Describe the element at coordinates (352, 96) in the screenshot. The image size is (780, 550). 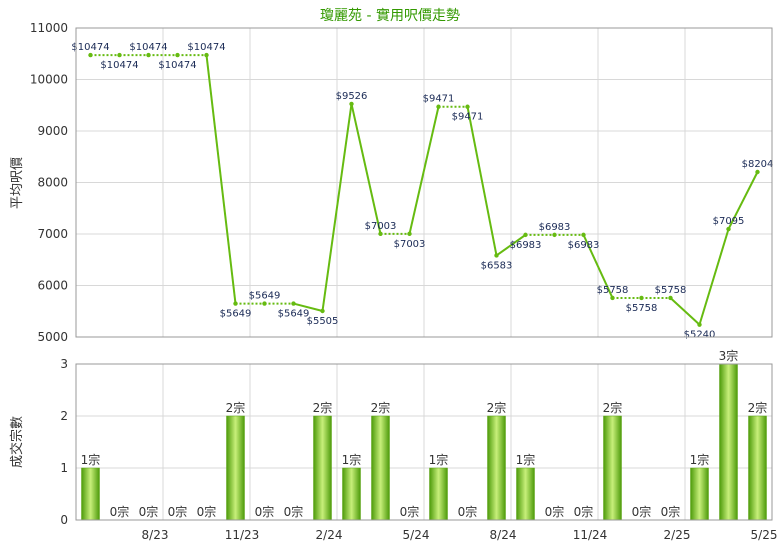
I see `price-data-label: $9526` at that location.